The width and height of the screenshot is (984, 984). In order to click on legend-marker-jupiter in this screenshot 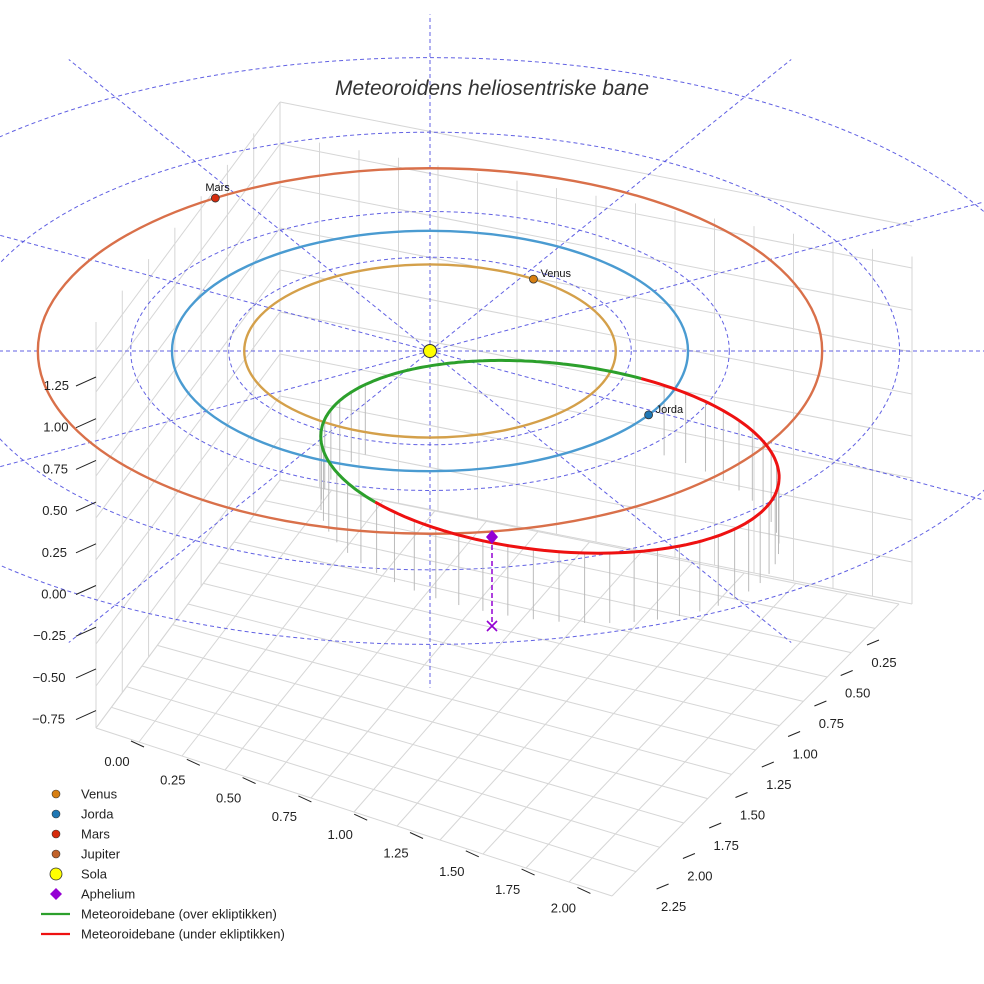, I will do `click(56, 854)`.